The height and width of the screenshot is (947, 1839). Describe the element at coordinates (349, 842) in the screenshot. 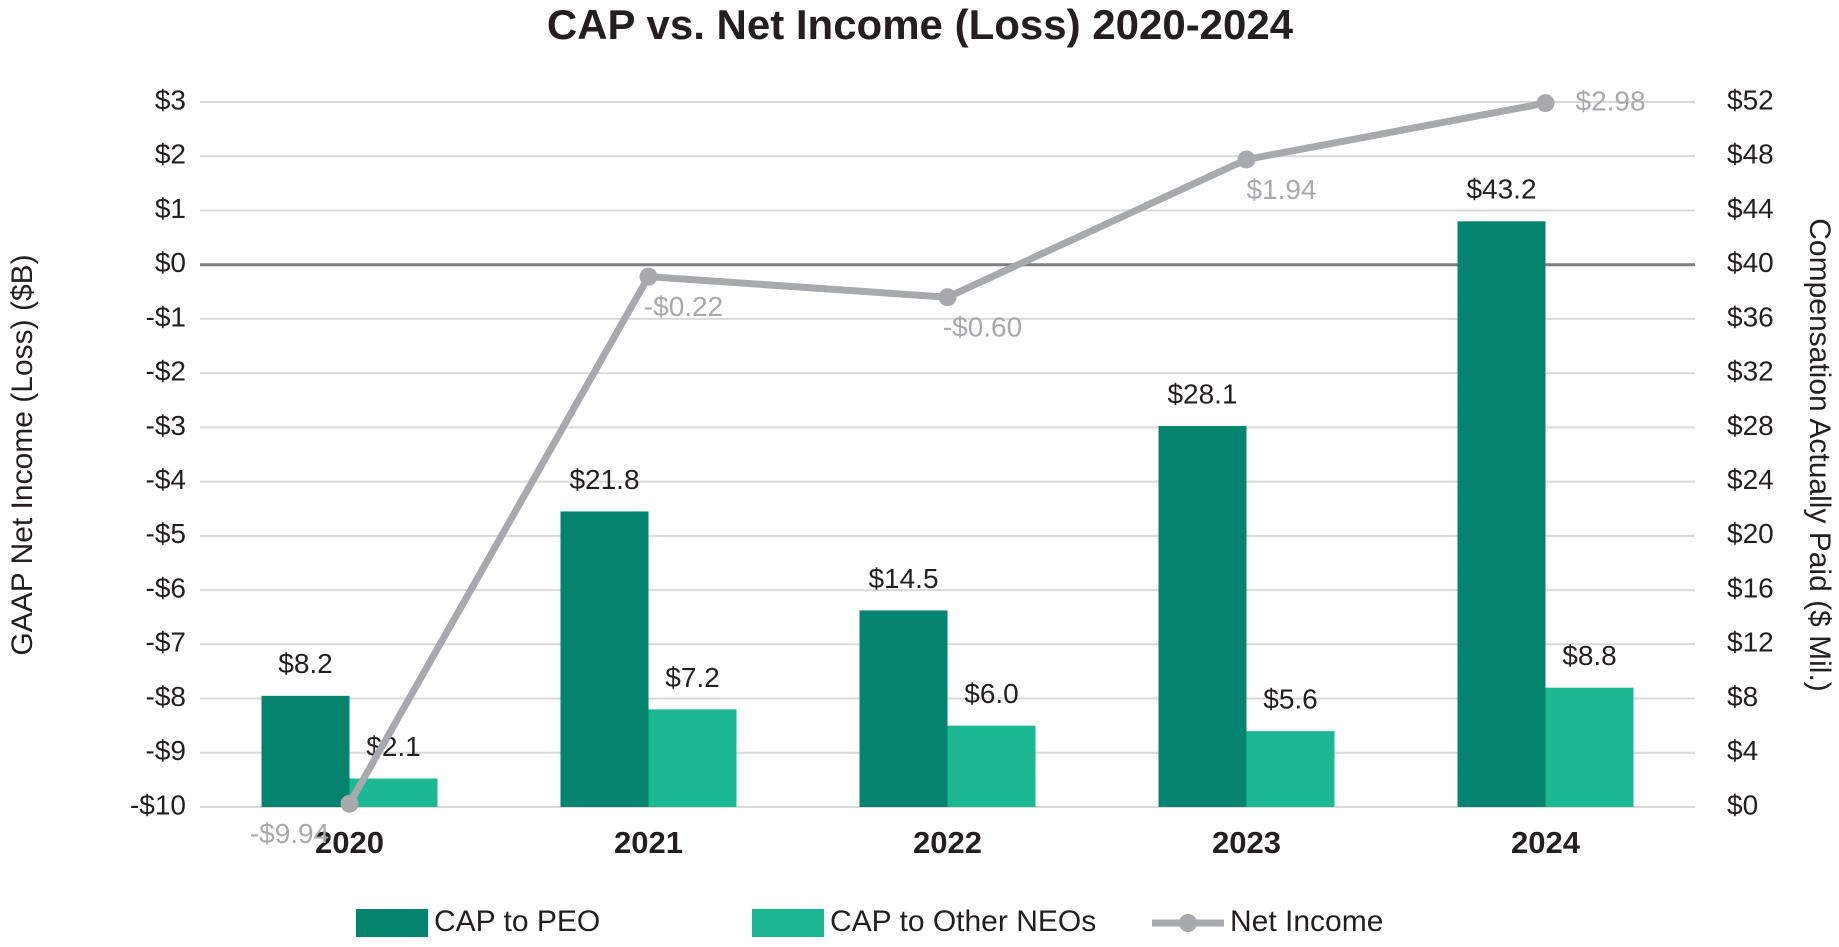

I see `x-tick-label: 2020` at that location.